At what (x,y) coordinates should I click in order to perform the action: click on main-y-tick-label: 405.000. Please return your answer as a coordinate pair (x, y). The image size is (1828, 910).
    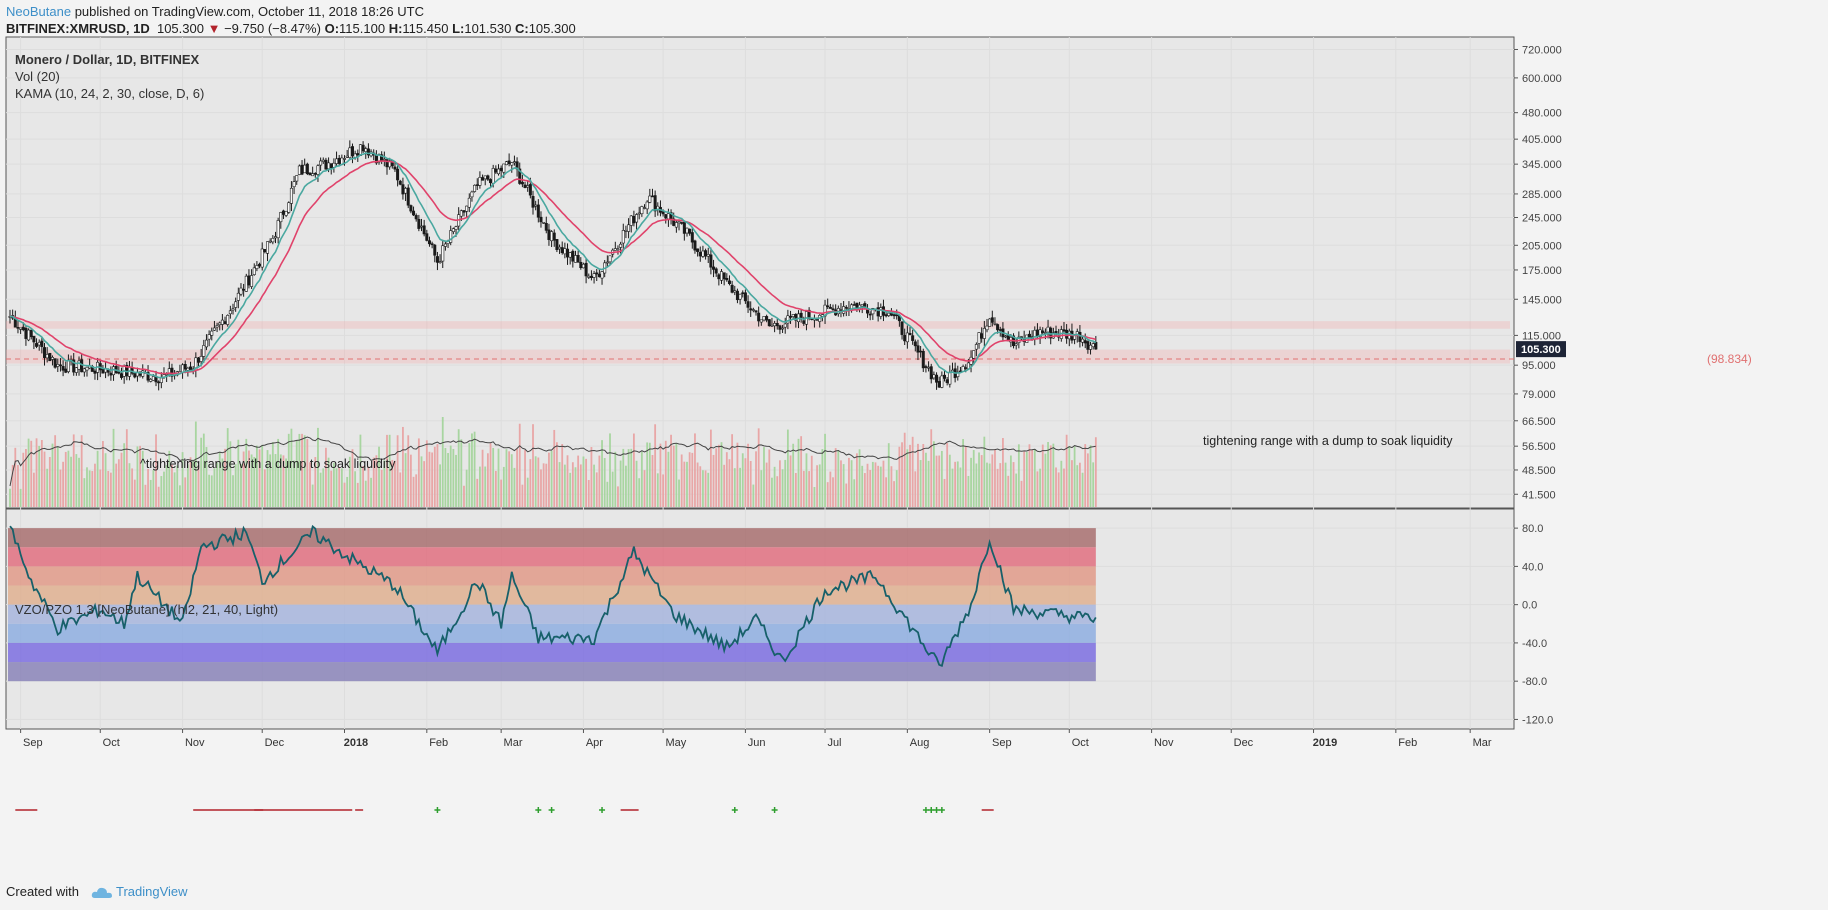
    Looking at the image, I should click on (1542, 140).